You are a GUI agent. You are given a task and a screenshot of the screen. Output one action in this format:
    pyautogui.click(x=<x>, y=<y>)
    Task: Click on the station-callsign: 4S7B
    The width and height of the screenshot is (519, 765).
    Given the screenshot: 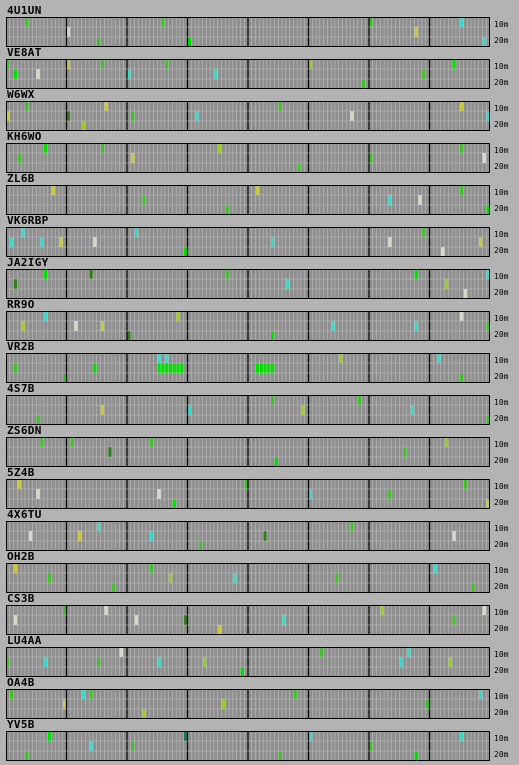 What is the action you would take?
    pyautogui.click(x=21, y=388)
    